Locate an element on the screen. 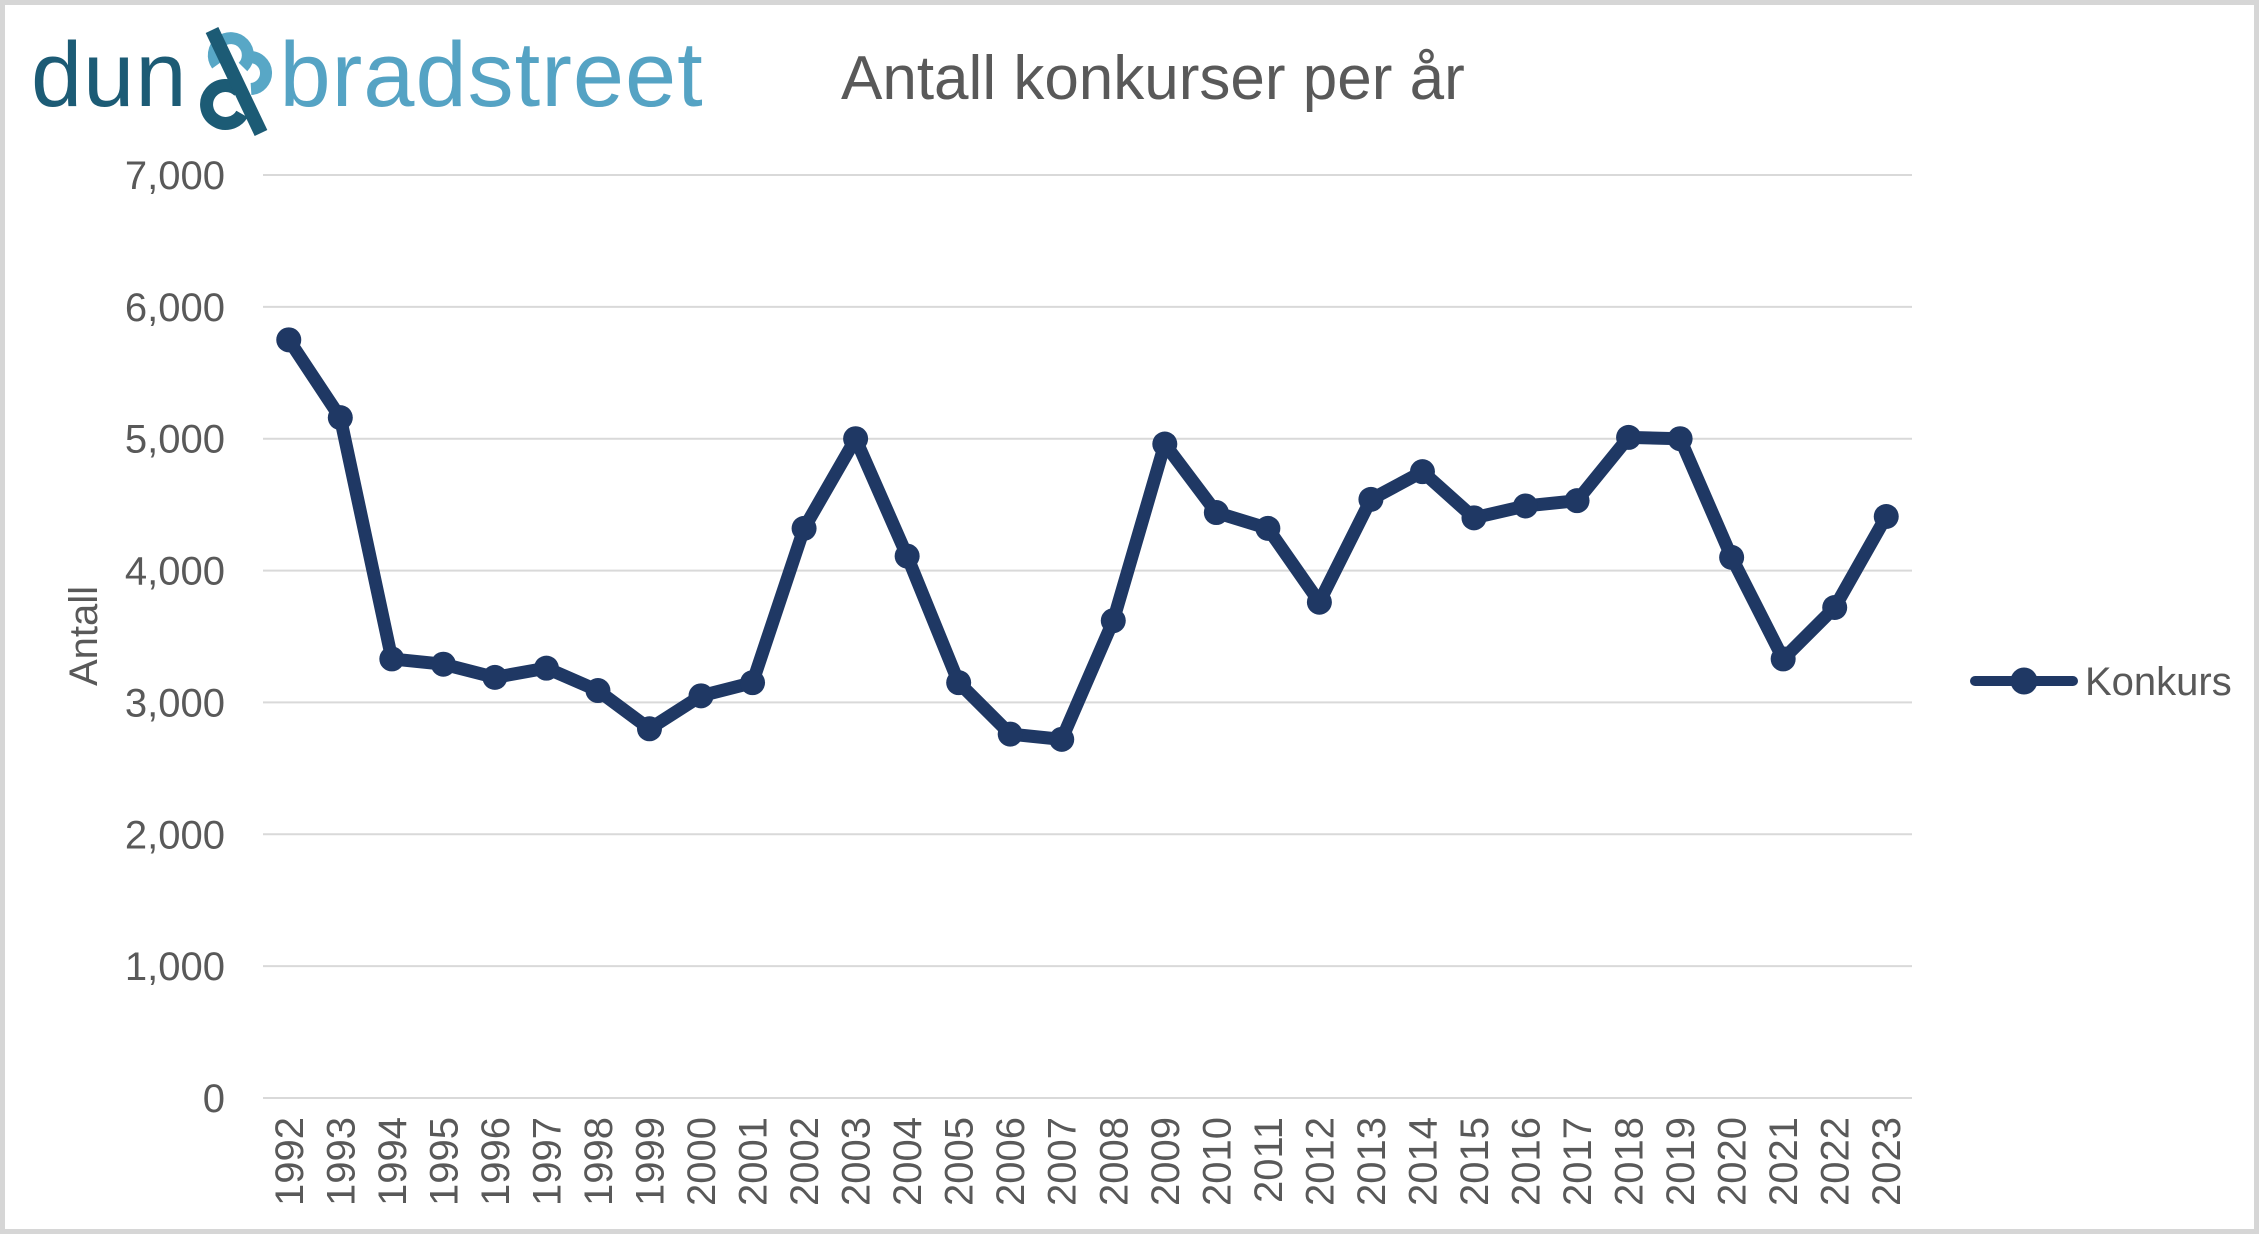 The height and width of the screenshot is (1234, 2259). x-tick-label: 1998 is located at coordinates (599, 1161).